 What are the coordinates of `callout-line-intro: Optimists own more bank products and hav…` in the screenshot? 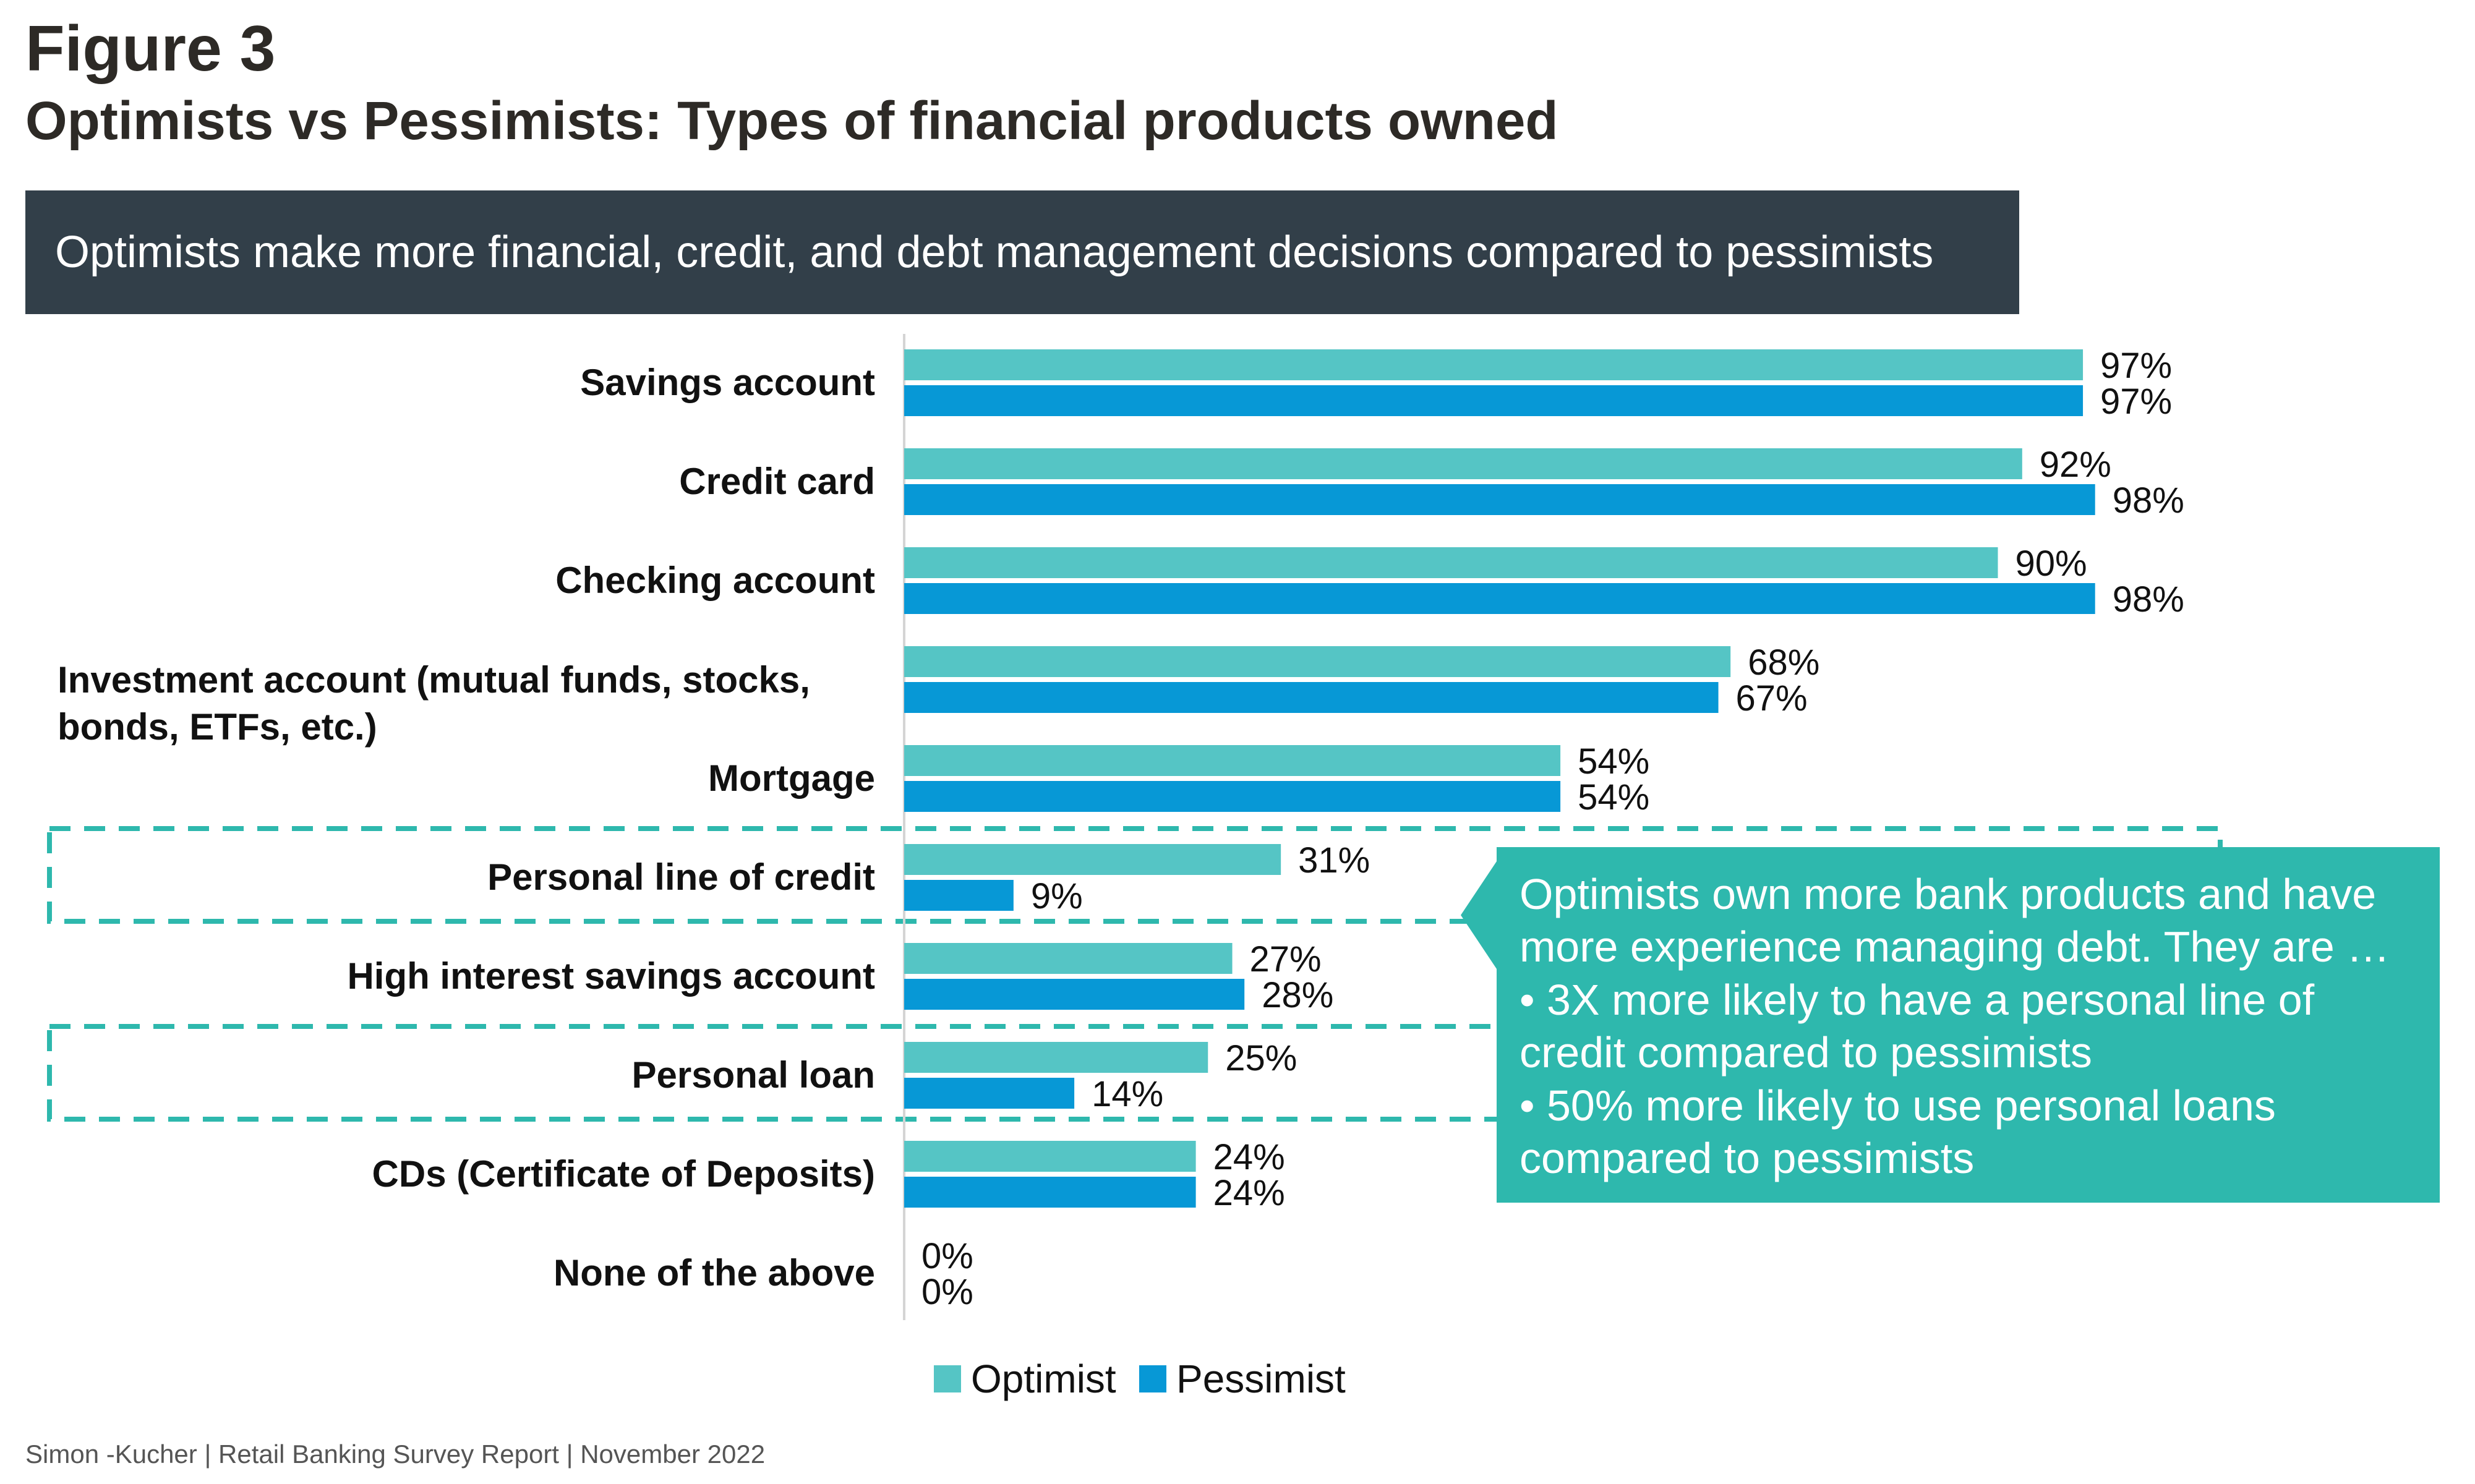 It's located at (1955, 920).